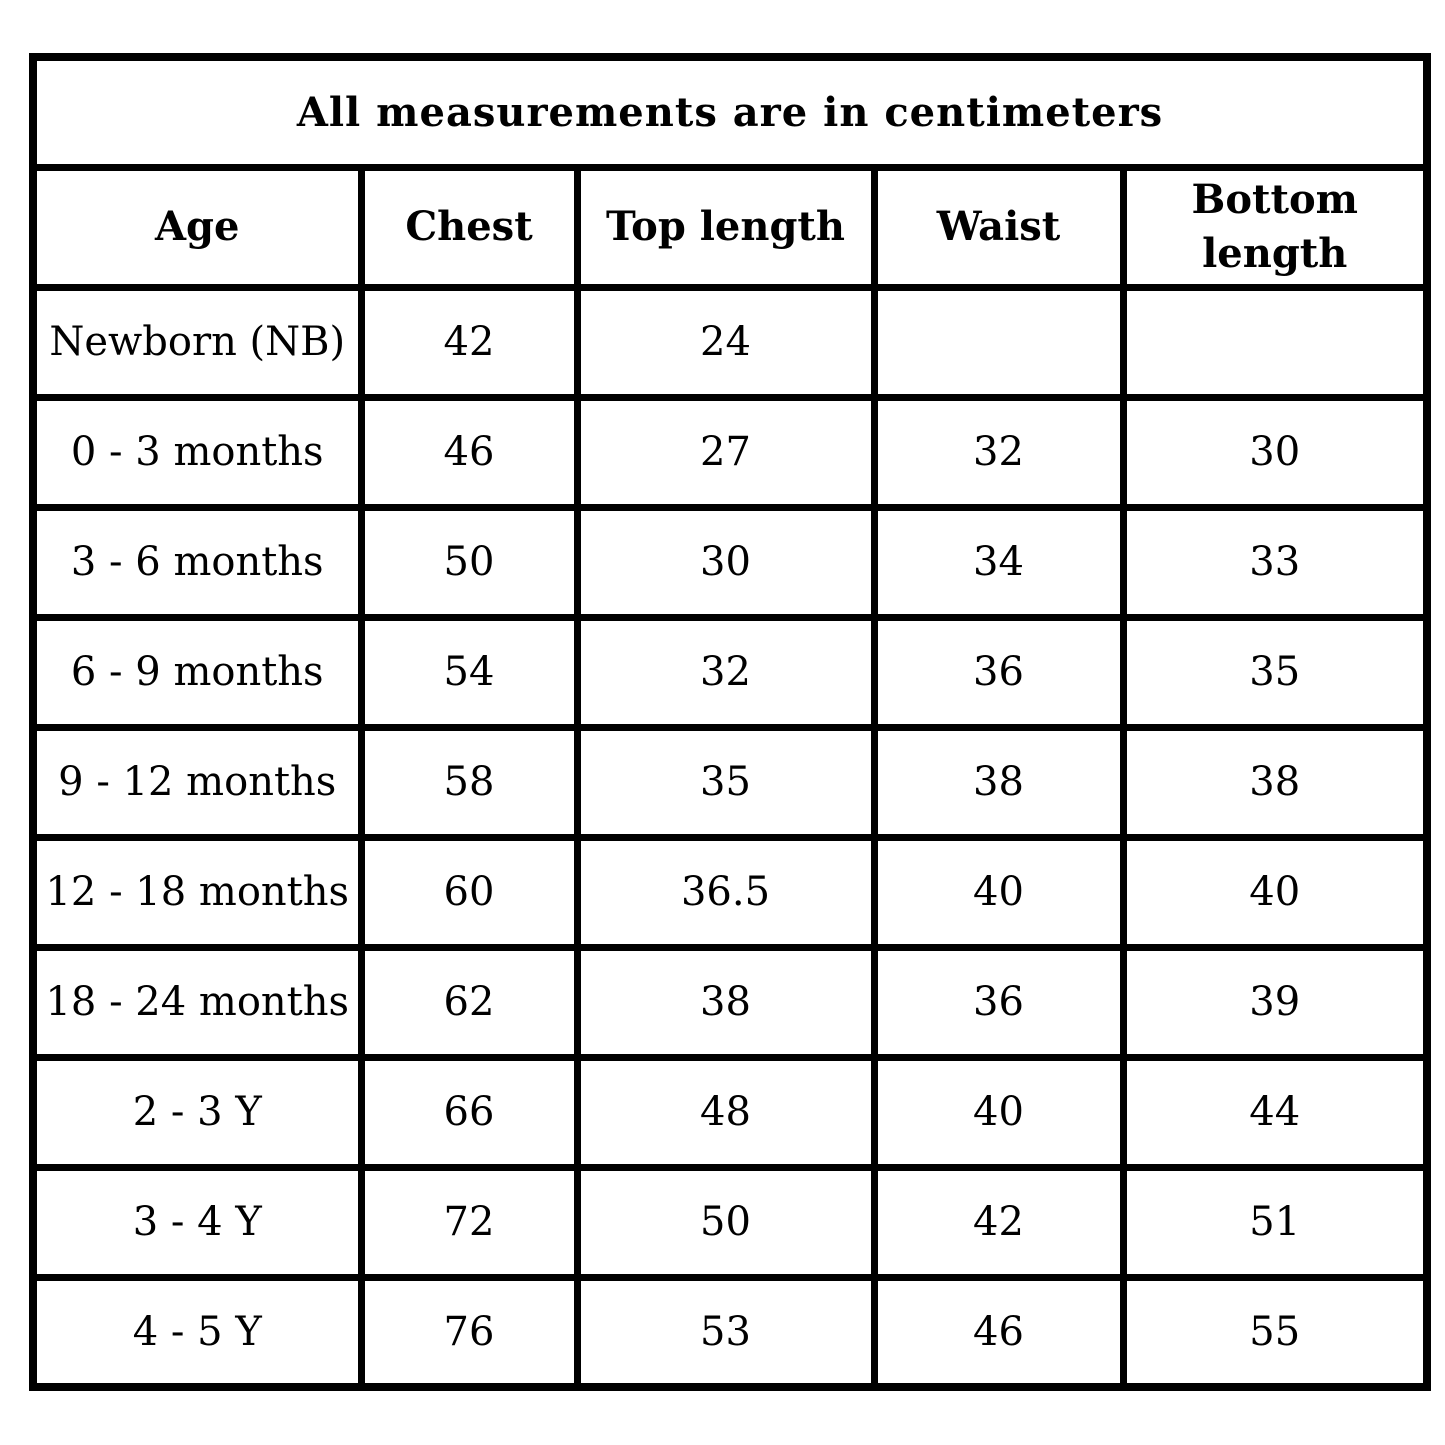 The image size is (1445, 1445). Describe the element at coordinates (469, 672) in the screenshot. I see `chest-cell: 54` at that location.